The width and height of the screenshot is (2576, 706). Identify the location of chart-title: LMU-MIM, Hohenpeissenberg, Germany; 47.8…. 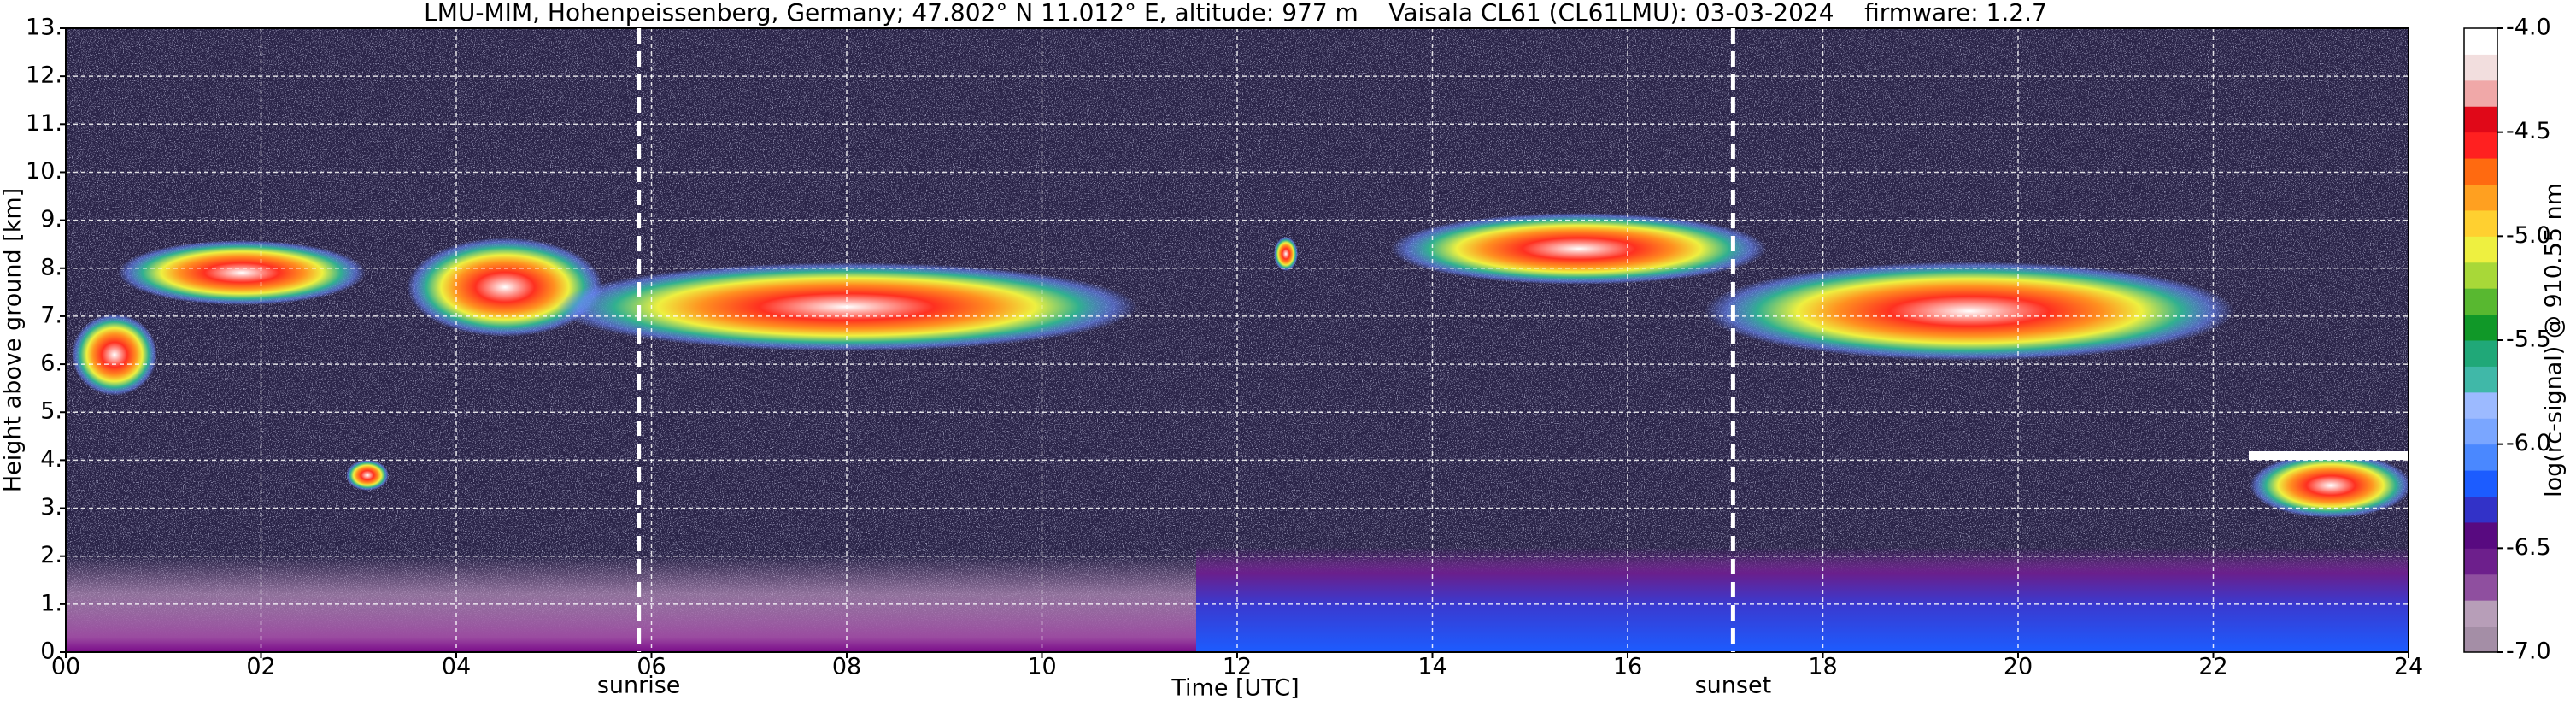
(1235, 13).